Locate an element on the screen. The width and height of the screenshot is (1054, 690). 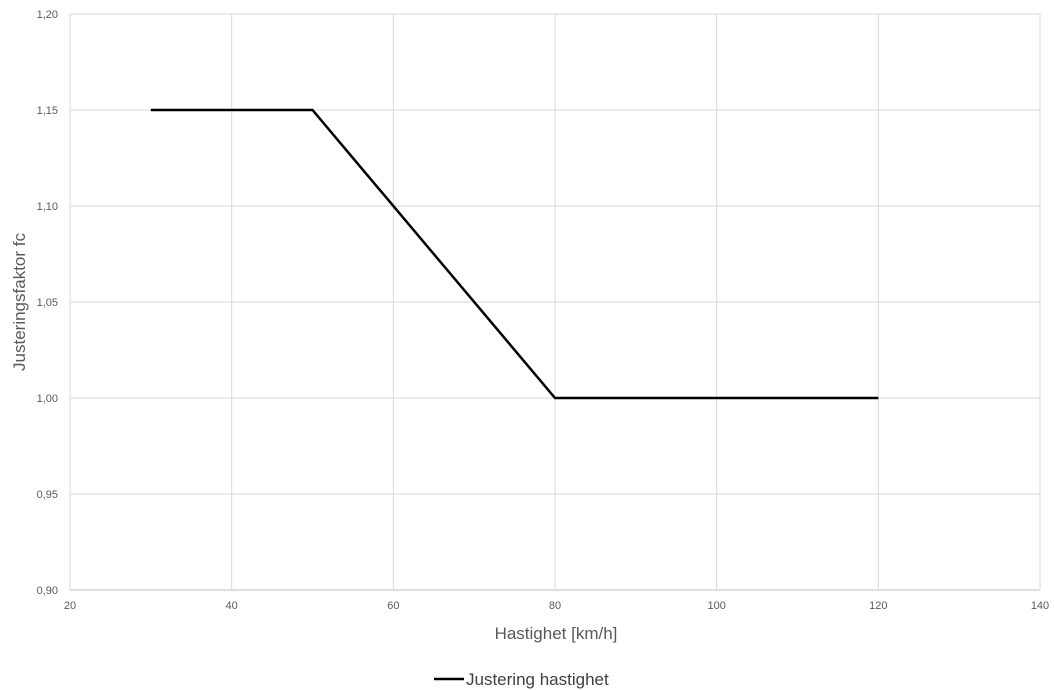
x-tick-label: 100 is located at coordinates (716, 606).